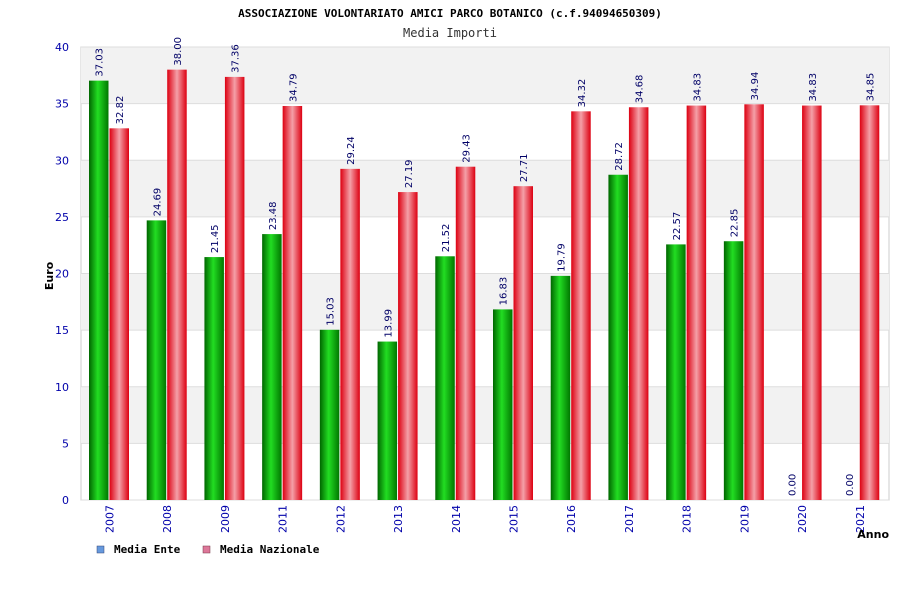 This screenshot has width=900, height=600. What do you see at coordinates (618, 337) in the screenshot?
I see `bar-media-ente-2017` at bounding box center [618, 337].